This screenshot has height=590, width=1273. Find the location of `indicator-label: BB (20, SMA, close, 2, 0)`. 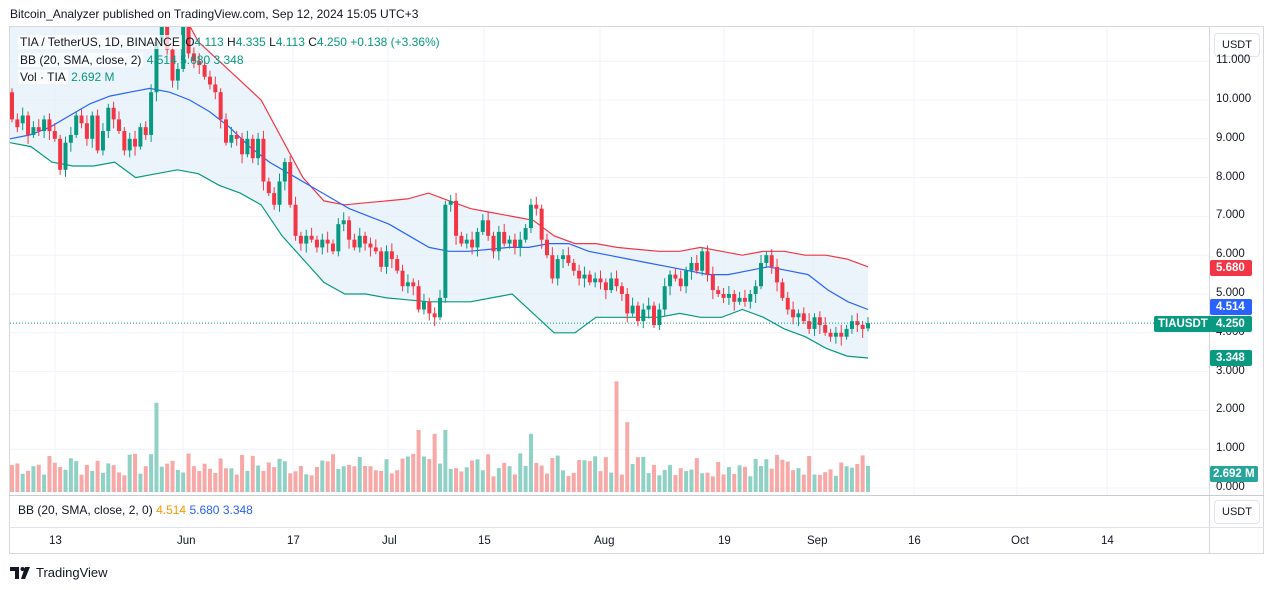

indicator-label: BB (20, SMA, close, 2, 0) is located at coordinates (85, 510).